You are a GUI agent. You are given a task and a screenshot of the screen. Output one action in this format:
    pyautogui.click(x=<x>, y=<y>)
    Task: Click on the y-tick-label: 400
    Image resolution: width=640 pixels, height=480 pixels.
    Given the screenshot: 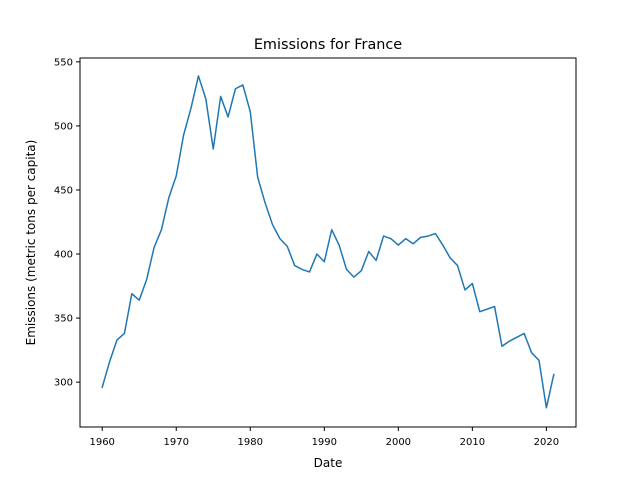 What is the action you would take?
    pyautogui.click(x=63, y=255)
    